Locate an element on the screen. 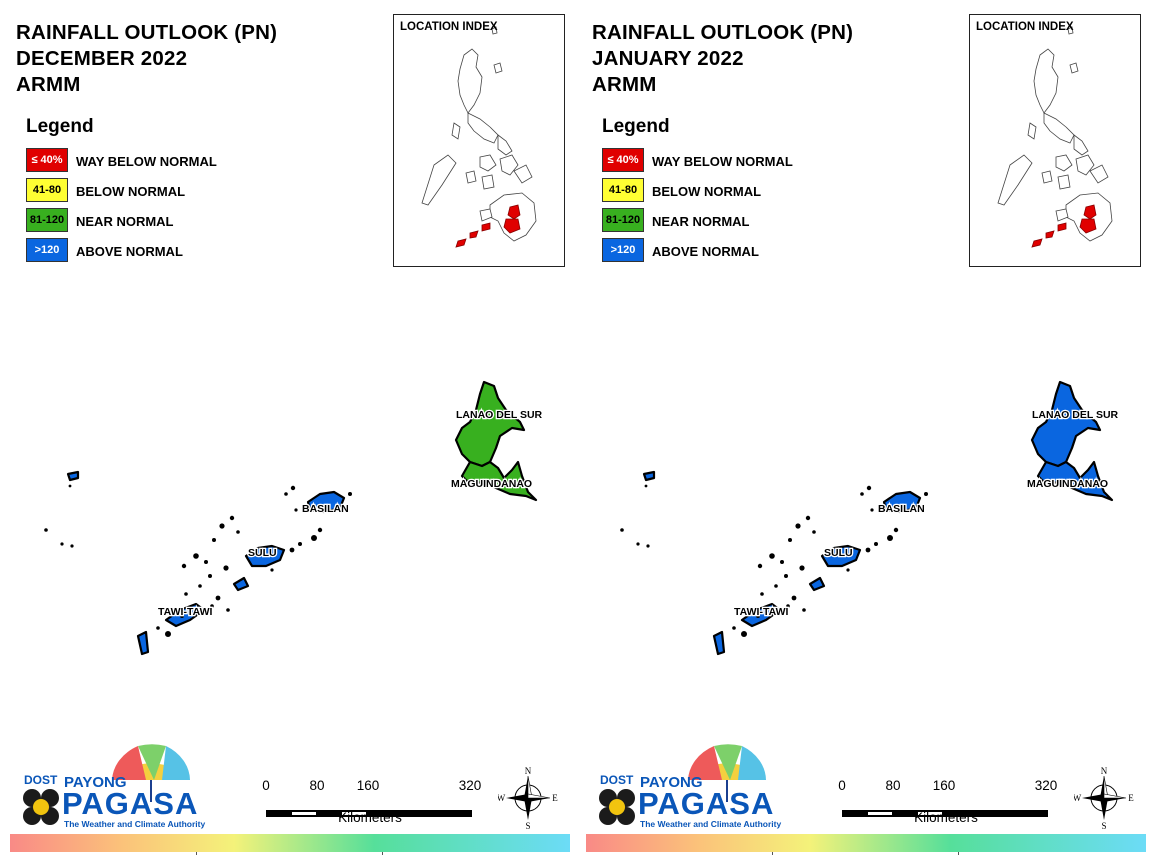 The width and height of the screenshot is (1152, 864). legend-title: Legend is located at coordinates (60, 126).